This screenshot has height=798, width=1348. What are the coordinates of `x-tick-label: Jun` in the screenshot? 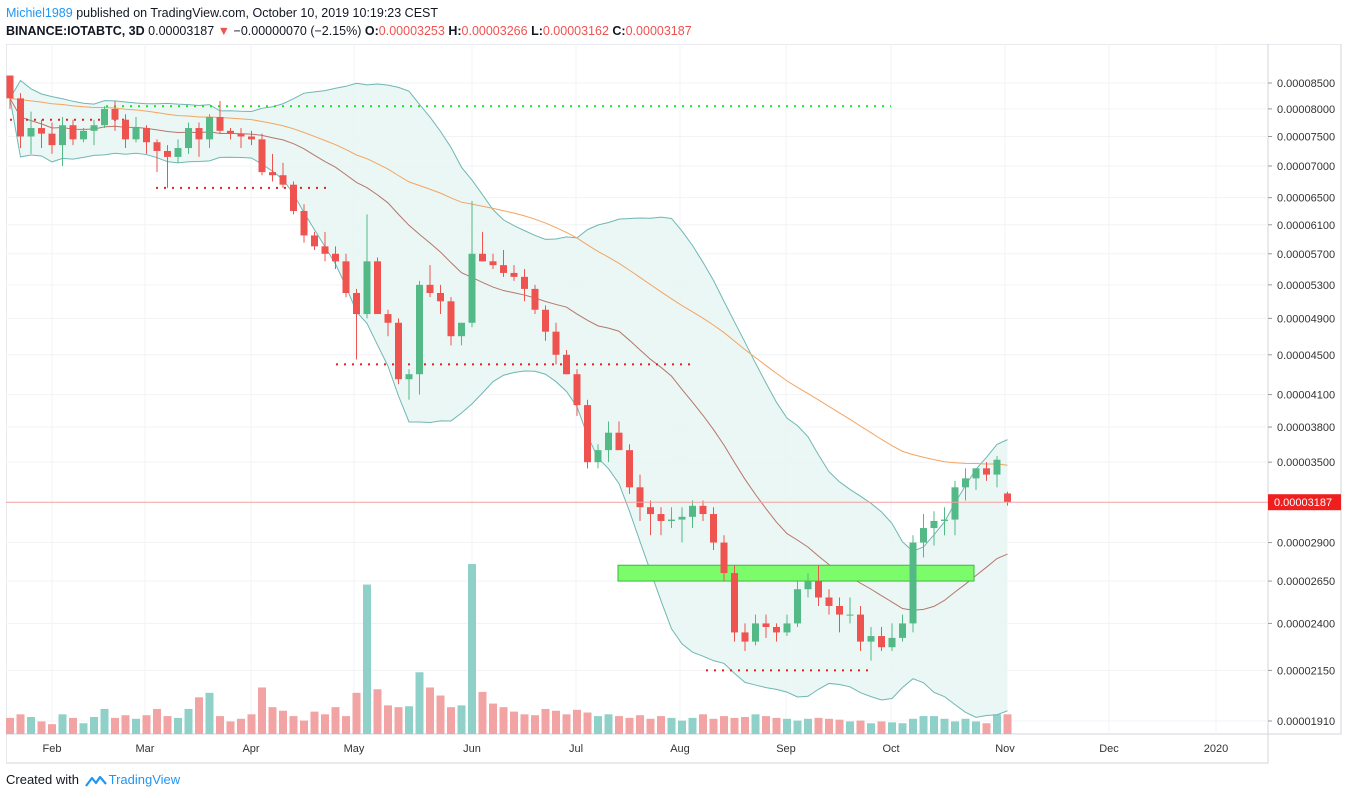 It's located at (472, 749).